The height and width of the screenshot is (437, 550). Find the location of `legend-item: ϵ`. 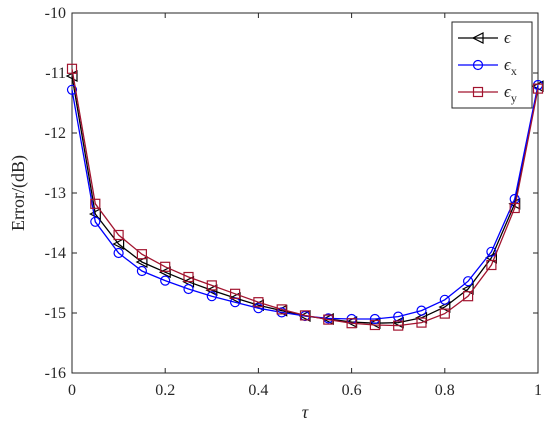

legend-item: ϵ is located at coordinates (485, 37).